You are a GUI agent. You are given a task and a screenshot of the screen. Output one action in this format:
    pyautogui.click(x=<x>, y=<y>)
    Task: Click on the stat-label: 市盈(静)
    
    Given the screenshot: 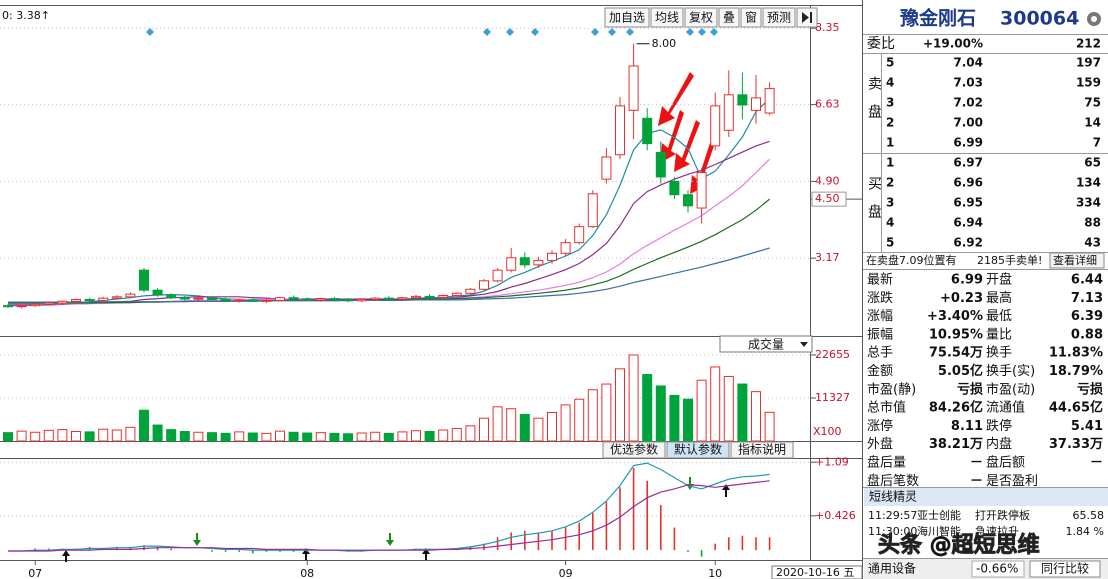 What is the action you would take?
    pyautogui.click(x=891, y=389)
    